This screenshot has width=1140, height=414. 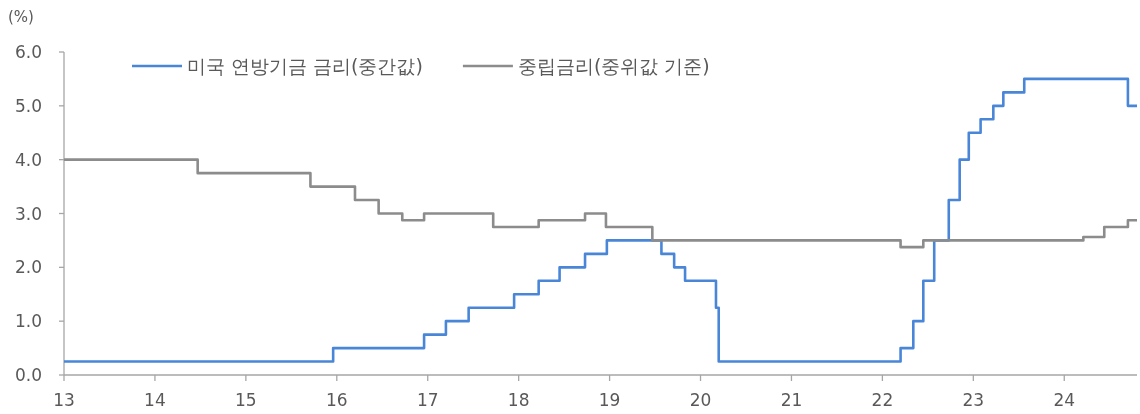 I want to click on x-tick-label: 18, so click(x=518, y=400).